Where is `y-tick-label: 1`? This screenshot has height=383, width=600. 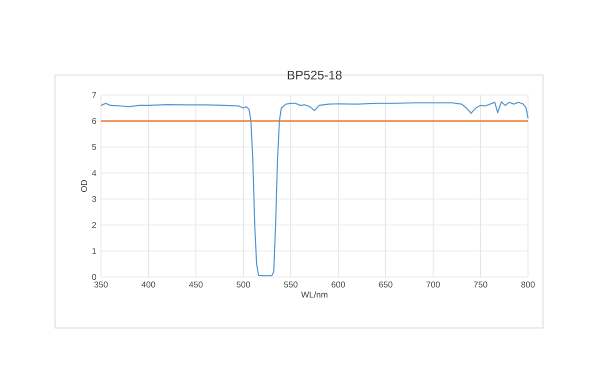
y-tick-label: 1 is located at coordinates (94, 251).